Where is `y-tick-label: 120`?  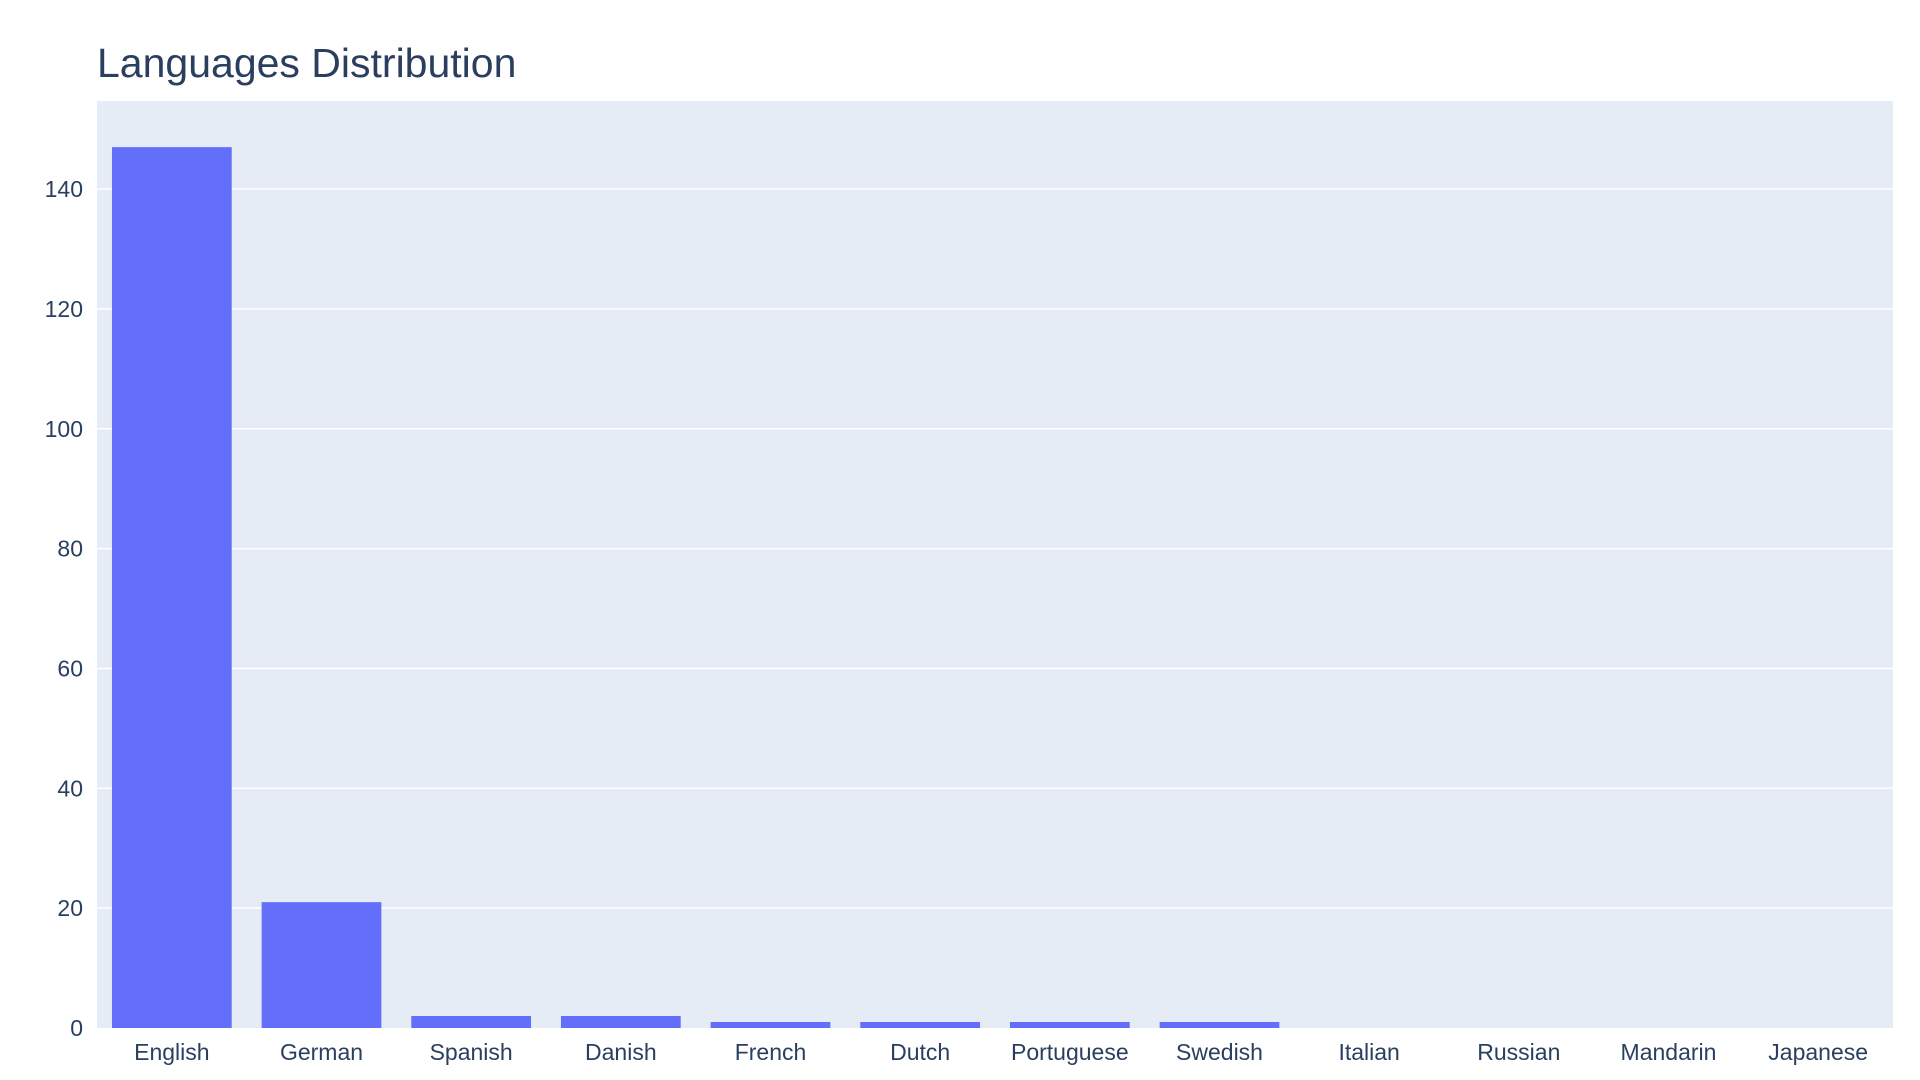
y-tick-label: 120 is located at coordinates (64, 309).